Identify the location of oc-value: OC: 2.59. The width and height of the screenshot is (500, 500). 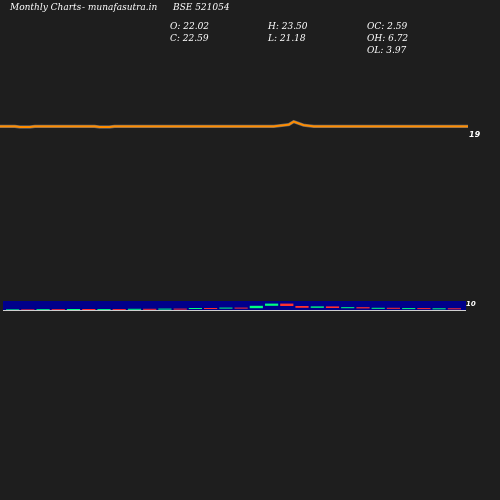
(387, 27).